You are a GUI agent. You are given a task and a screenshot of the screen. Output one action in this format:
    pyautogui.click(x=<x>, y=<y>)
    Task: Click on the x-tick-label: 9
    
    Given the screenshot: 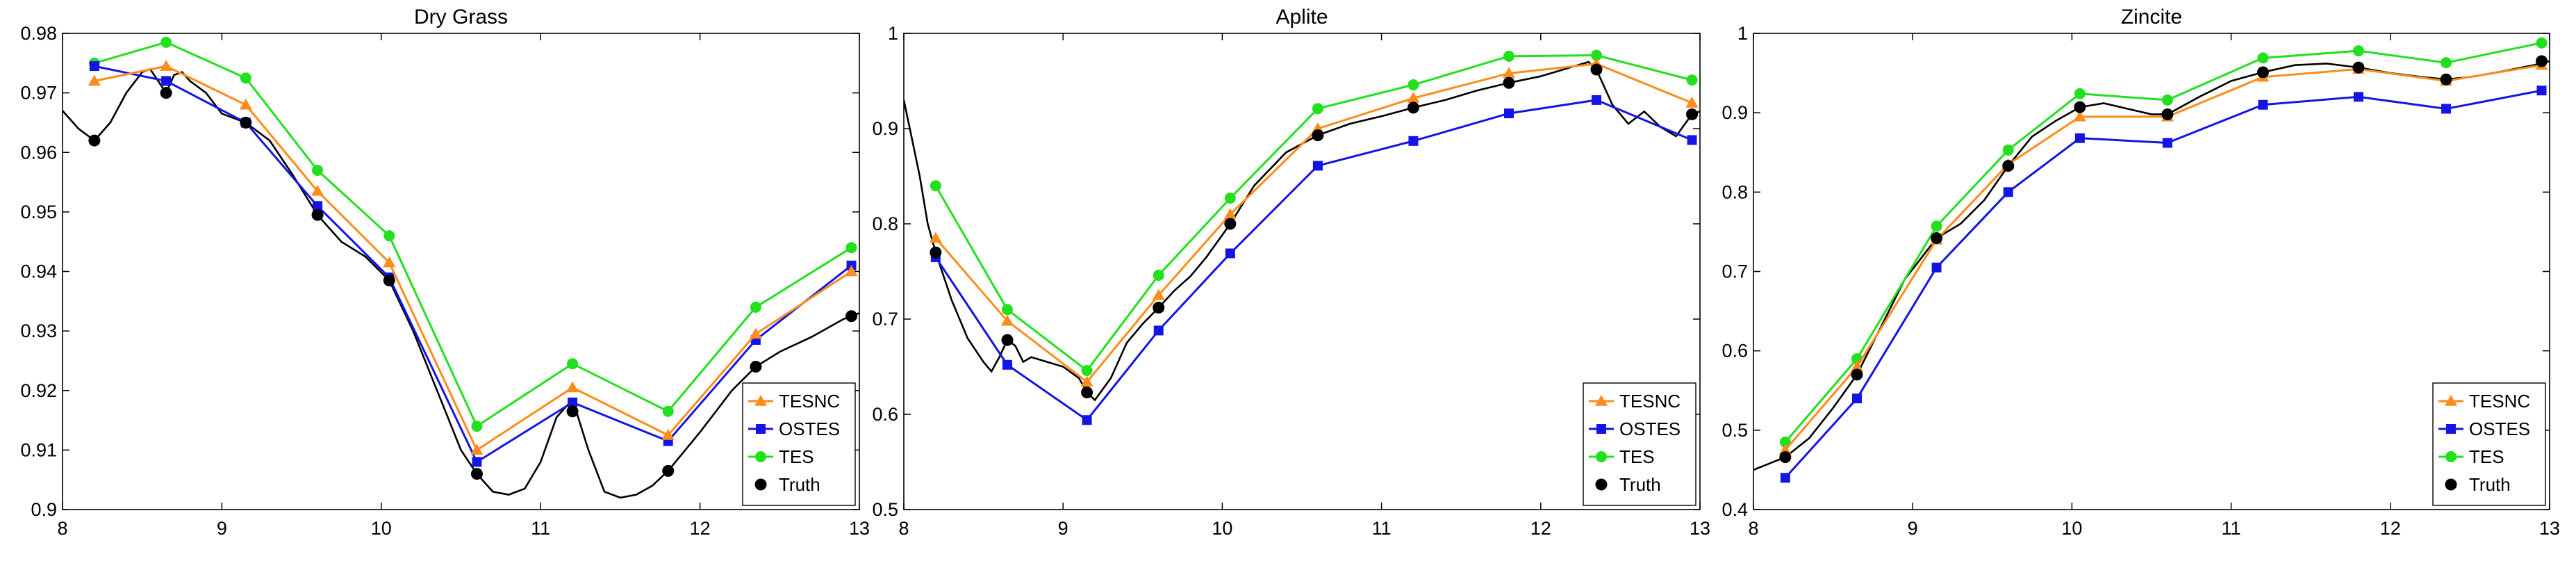 What is the action you would take?
    pyautogui.click(x=222, y=528)
    